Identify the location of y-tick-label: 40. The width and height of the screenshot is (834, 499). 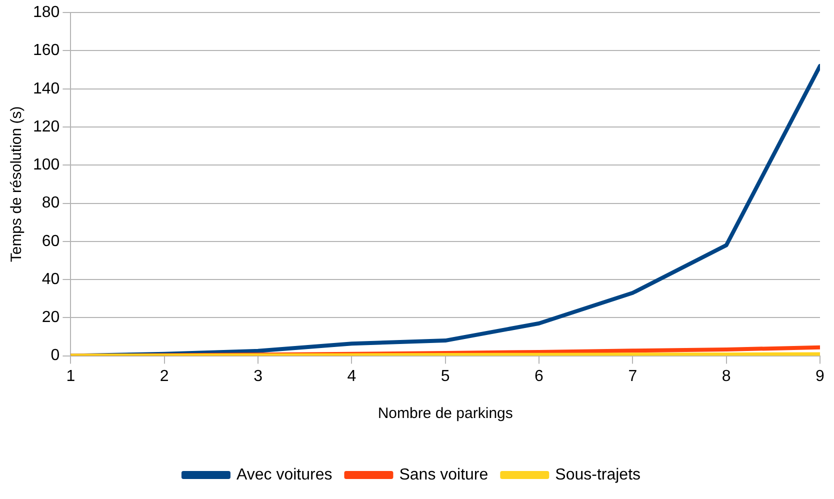
(51, 279).